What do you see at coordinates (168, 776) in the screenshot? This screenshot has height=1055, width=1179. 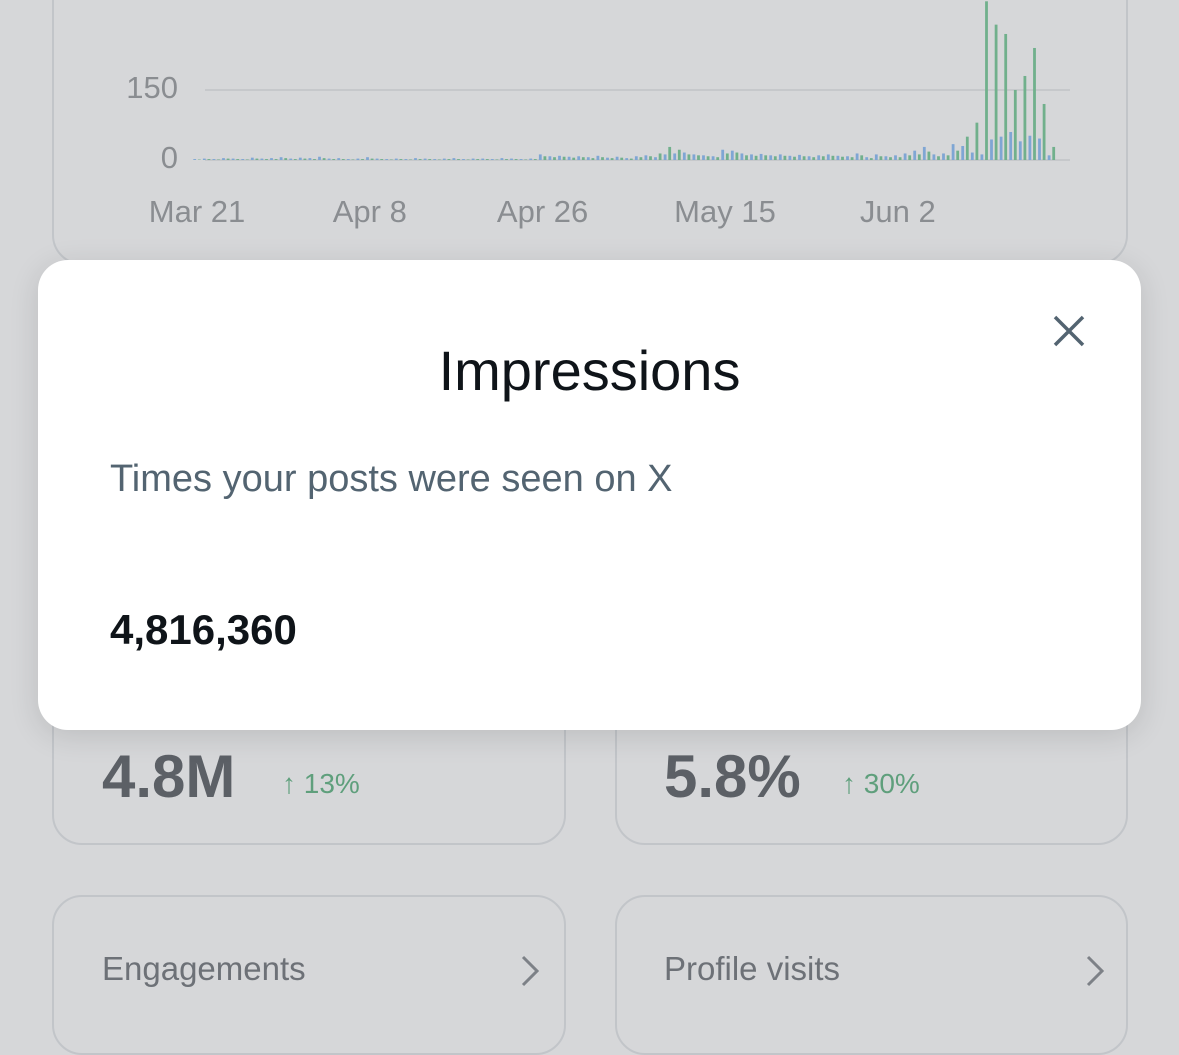 I see `metric-value: 4.8M` at bounding box center [168, 776].